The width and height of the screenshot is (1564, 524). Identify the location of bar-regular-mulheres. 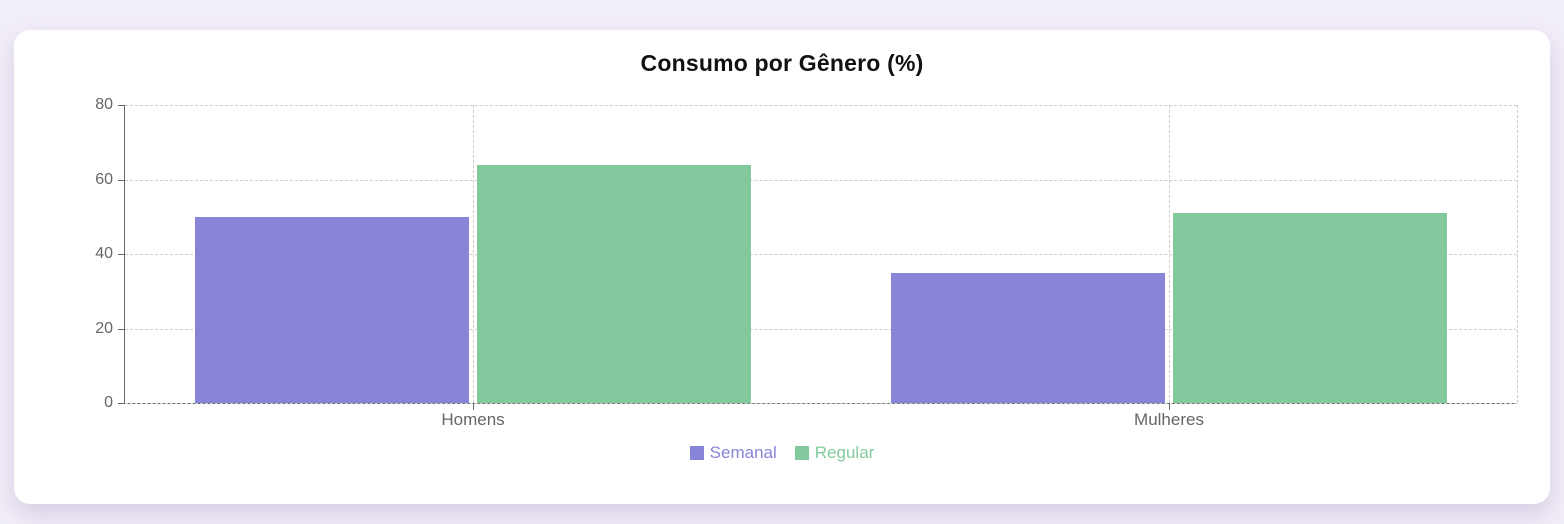
(1310, 308).